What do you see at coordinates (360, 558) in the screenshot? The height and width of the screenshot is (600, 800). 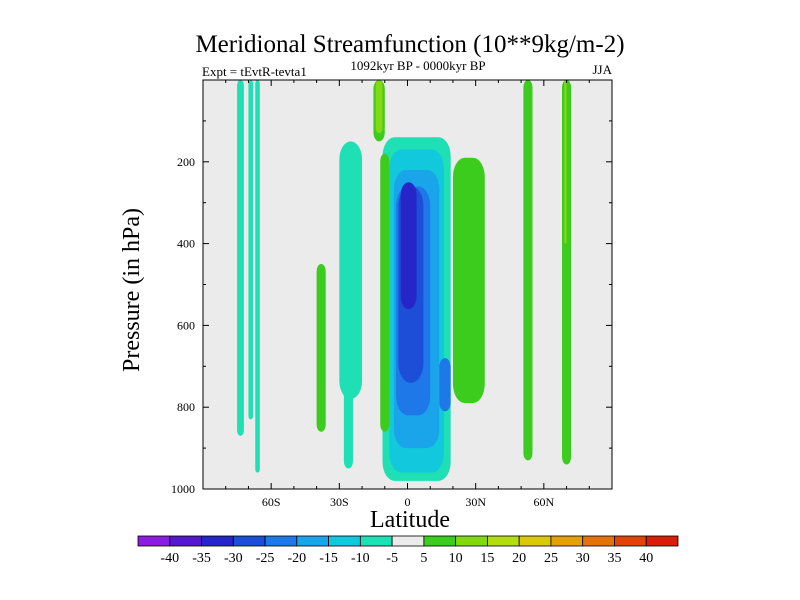 I see `colorbar-label: -10` at bounding box center [360, 558].